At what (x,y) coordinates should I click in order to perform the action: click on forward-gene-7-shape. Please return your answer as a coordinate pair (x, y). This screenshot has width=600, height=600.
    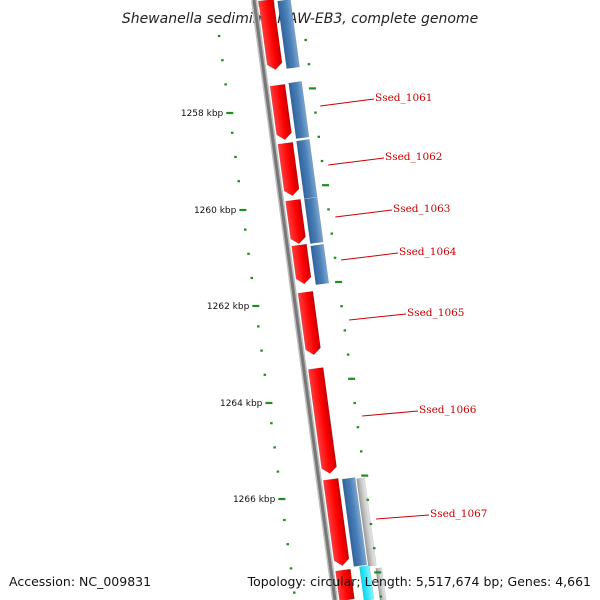
    Looking at the image, I should click on (322, 420).